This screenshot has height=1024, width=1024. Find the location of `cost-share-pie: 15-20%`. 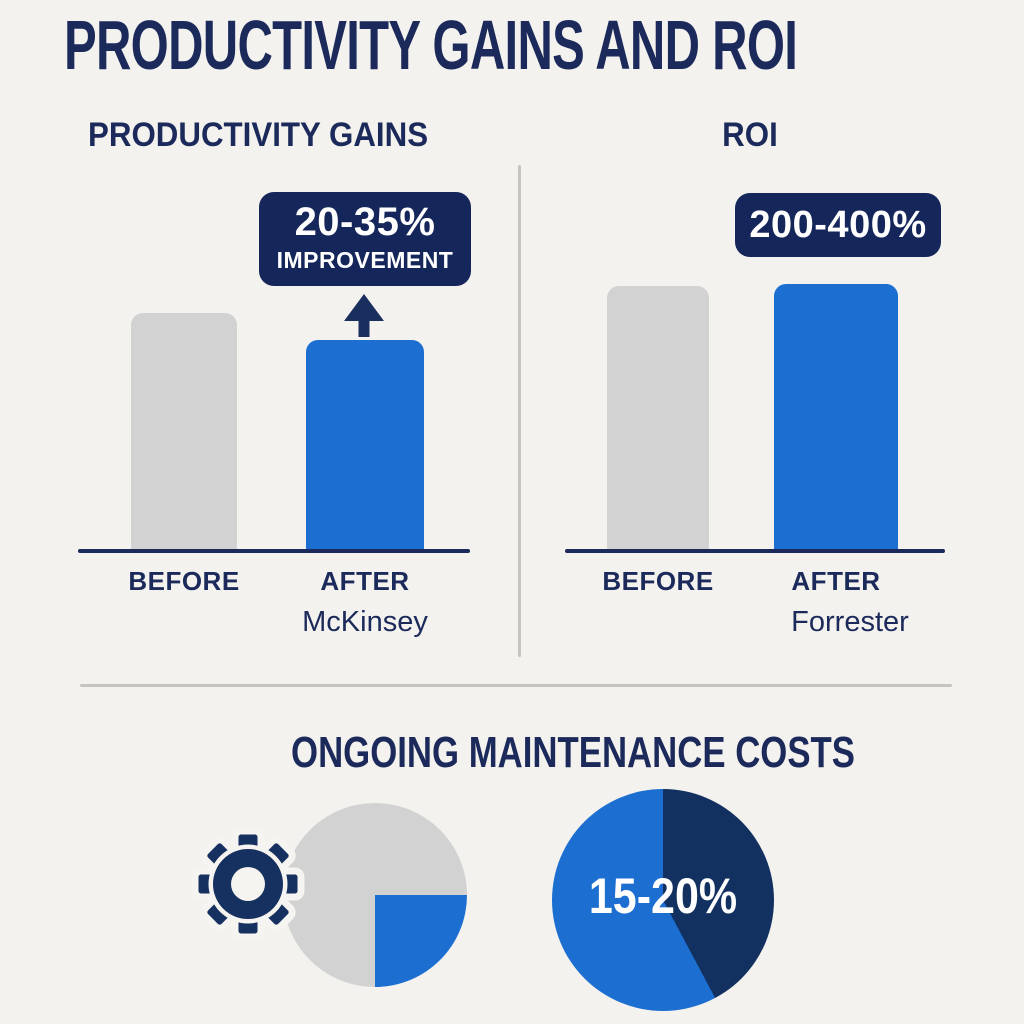

cost-share-pie: 15-20% is located at coordinates (663, 900).